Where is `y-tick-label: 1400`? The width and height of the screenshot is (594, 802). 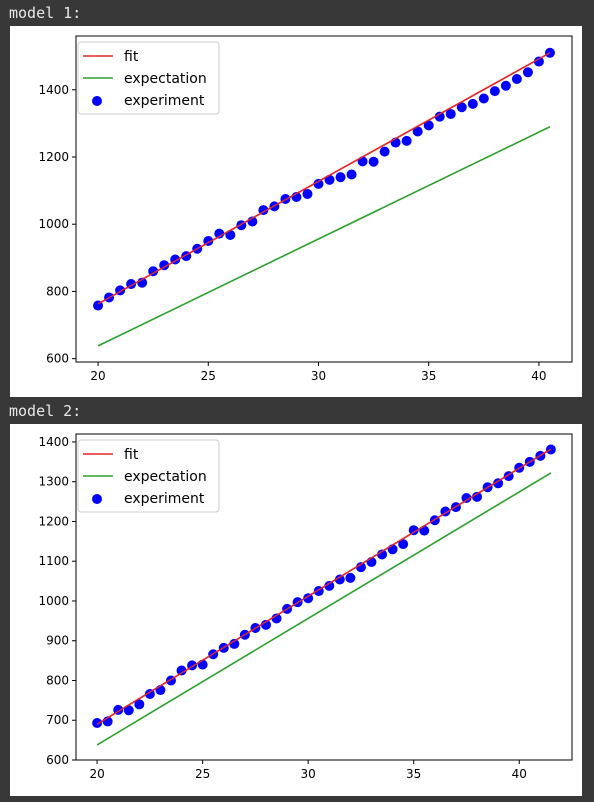
y-tick-label: 1400 is located at coordinates (53, 442).